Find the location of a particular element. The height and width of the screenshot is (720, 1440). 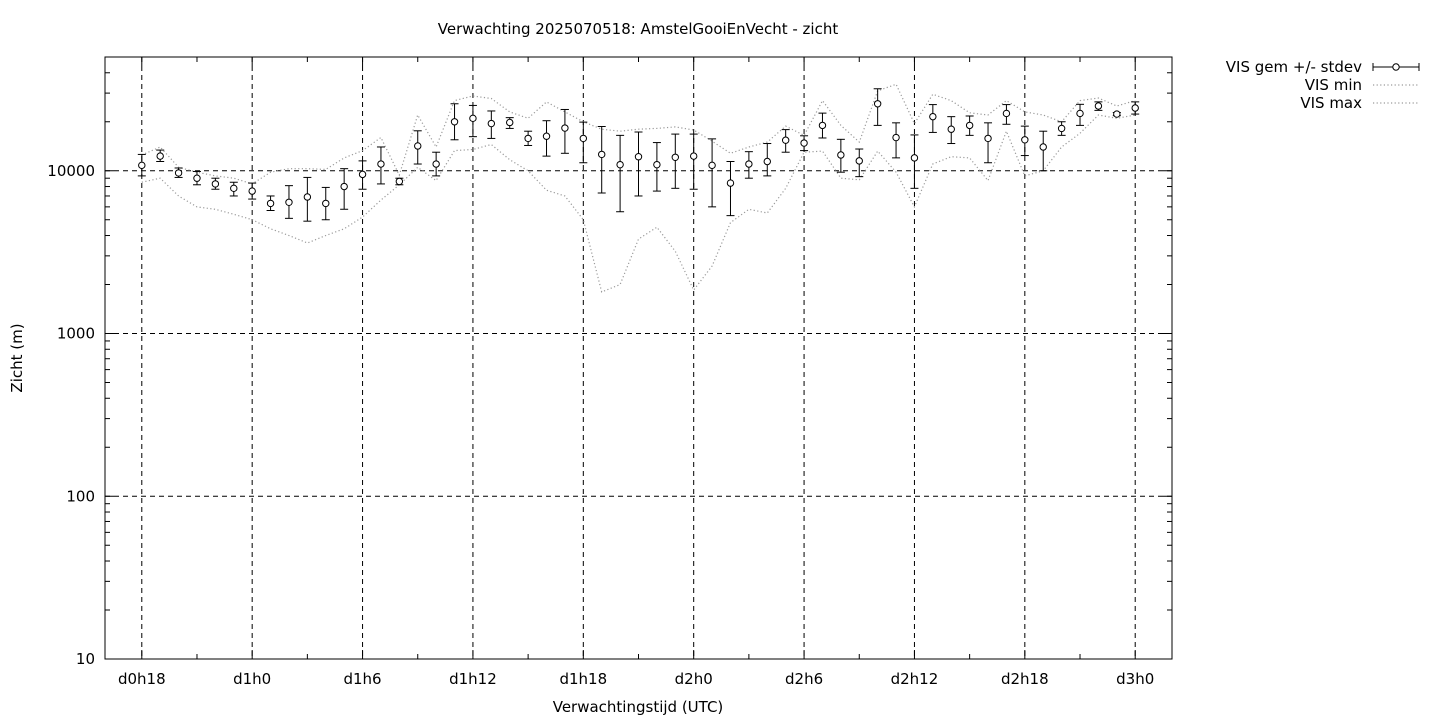

x-tick-label: d1h0 is located at coordinates (252, 679).